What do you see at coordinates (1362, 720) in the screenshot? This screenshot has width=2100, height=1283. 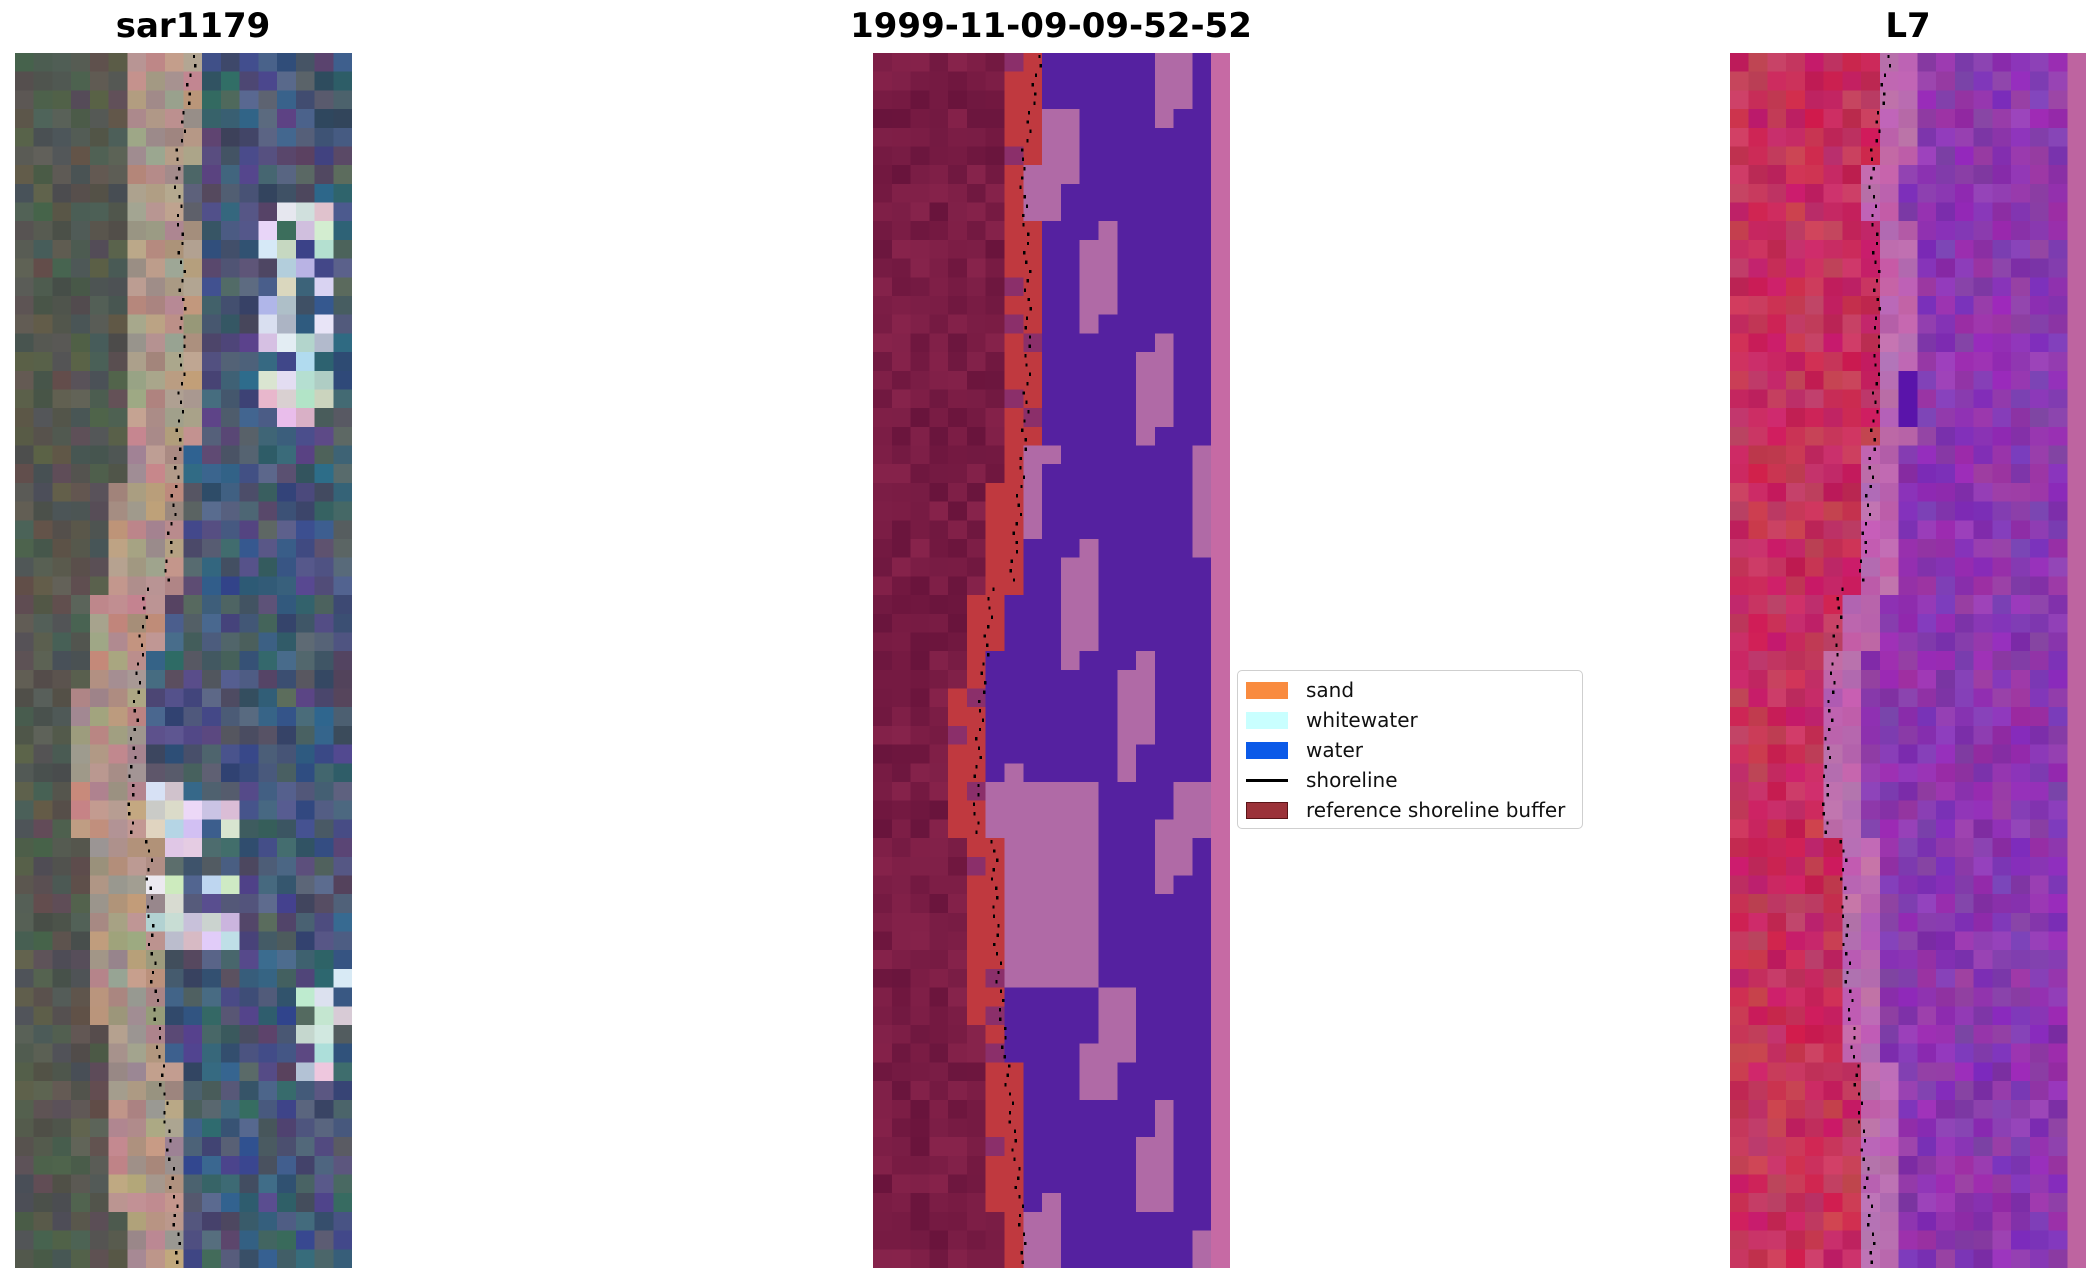 I see `legend-label: whitewater` at bounding box center [1362, 720].